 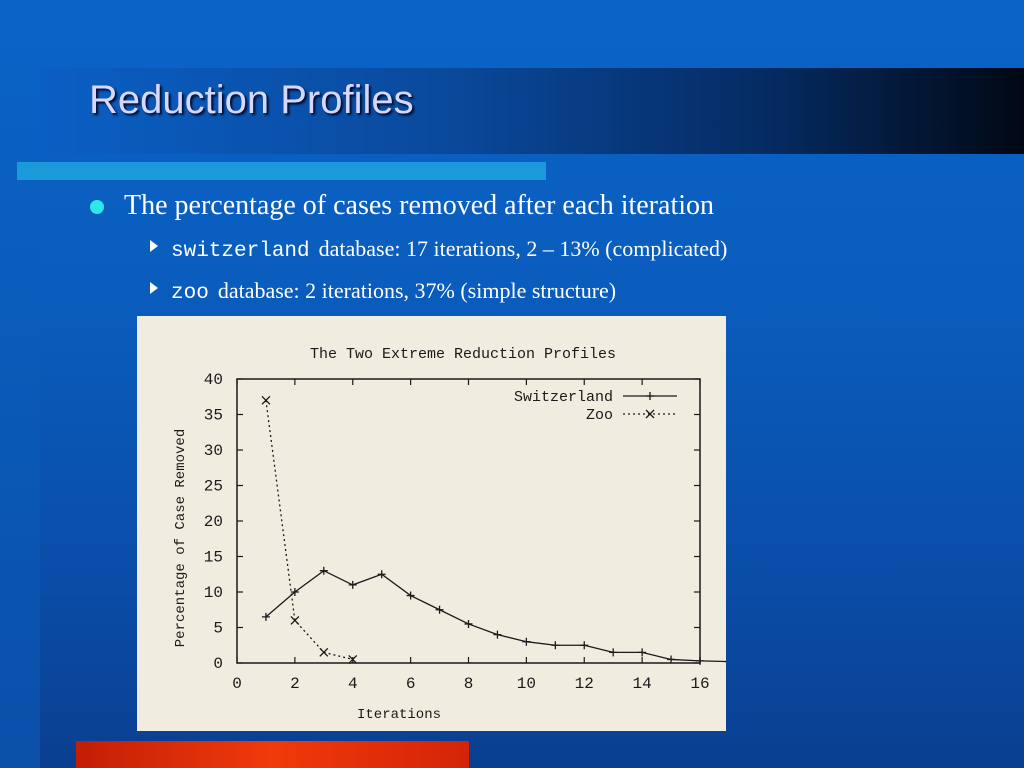 I want to click on x-tick-label: 6, so click(x=411, y=684).